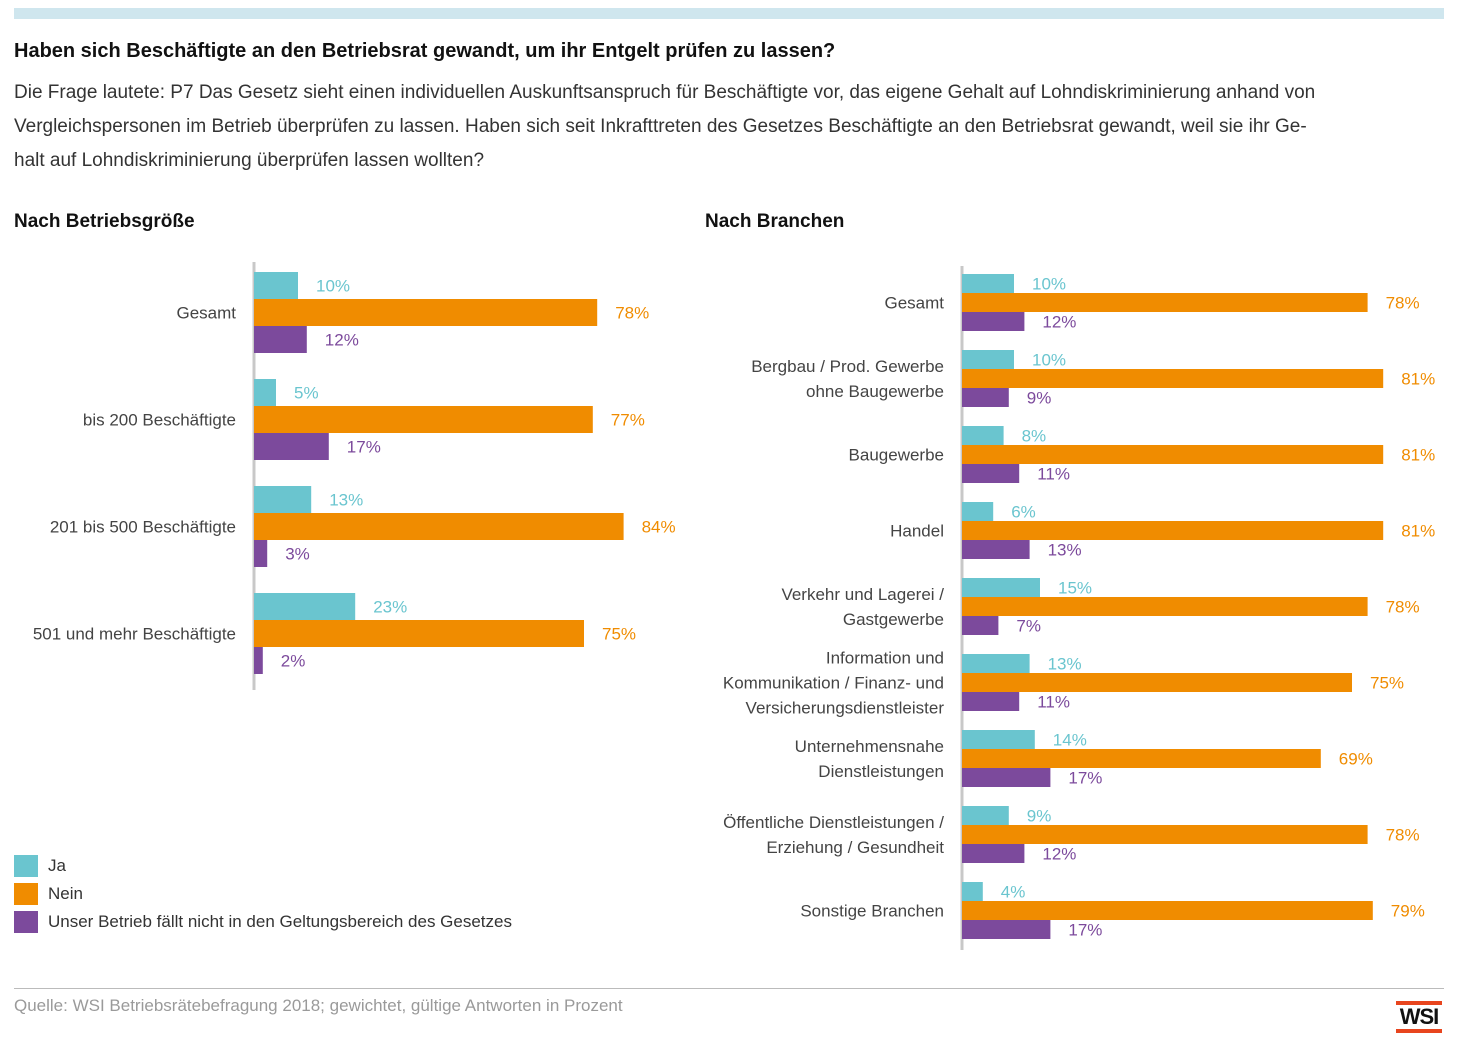  What do you see at coordinates (775, 221) in the screenshot?
I see `panel-title-branchen: Nach Branchen` at bounding box center [775, 221].